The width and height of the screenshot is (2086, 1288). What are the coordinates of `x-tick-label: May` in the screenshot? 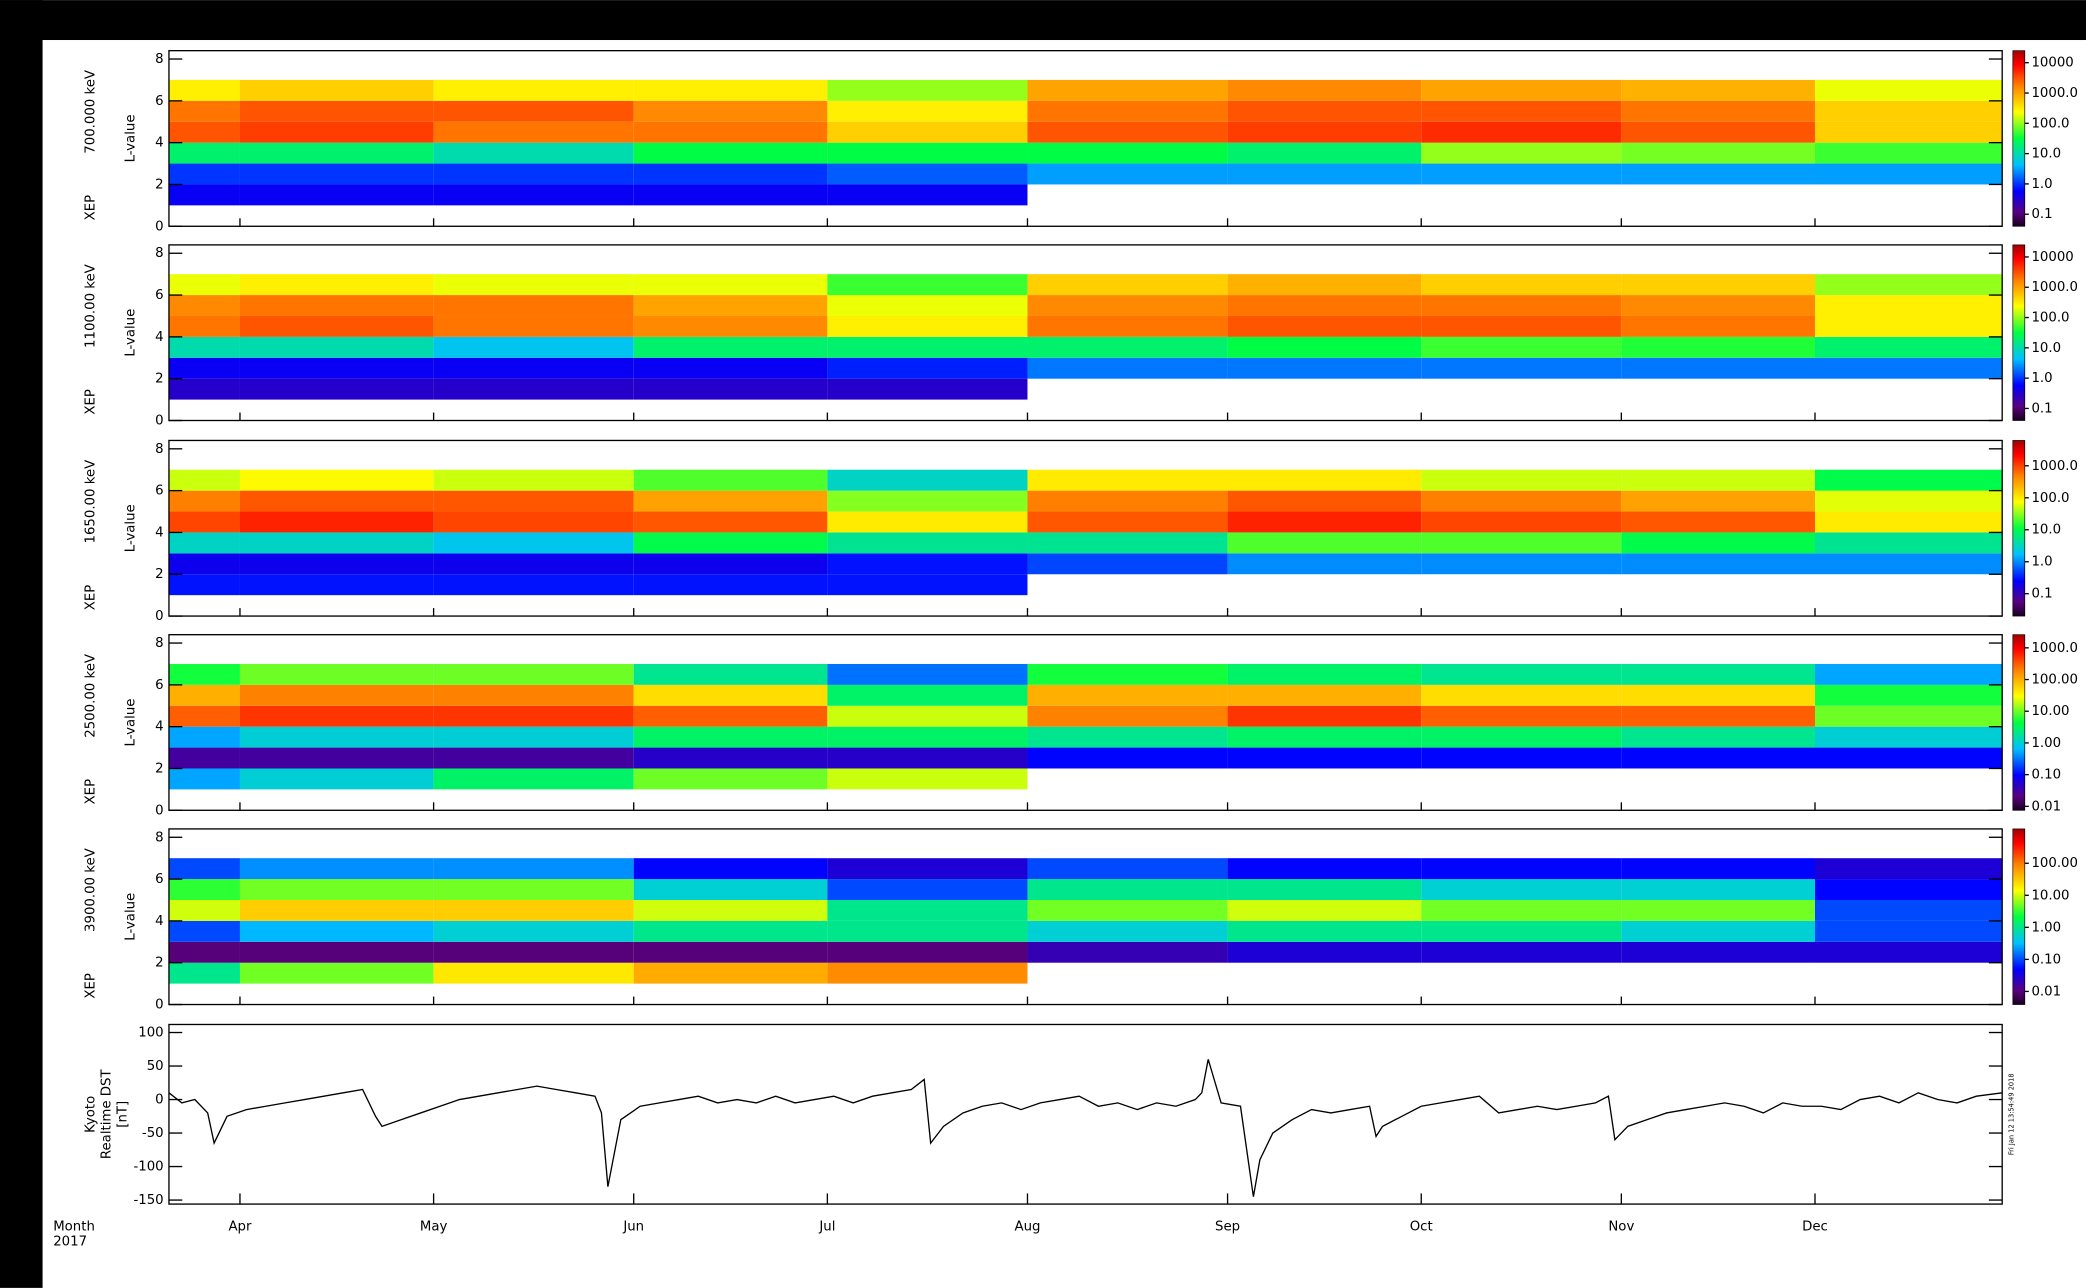 It's located at (434, 1227).